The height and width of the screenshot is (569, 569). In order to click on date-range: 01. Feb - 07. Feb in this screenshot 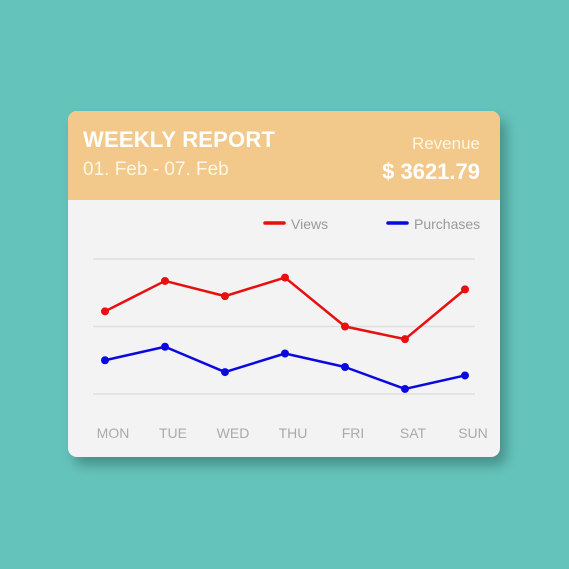, I will do `click(156, 169)`.